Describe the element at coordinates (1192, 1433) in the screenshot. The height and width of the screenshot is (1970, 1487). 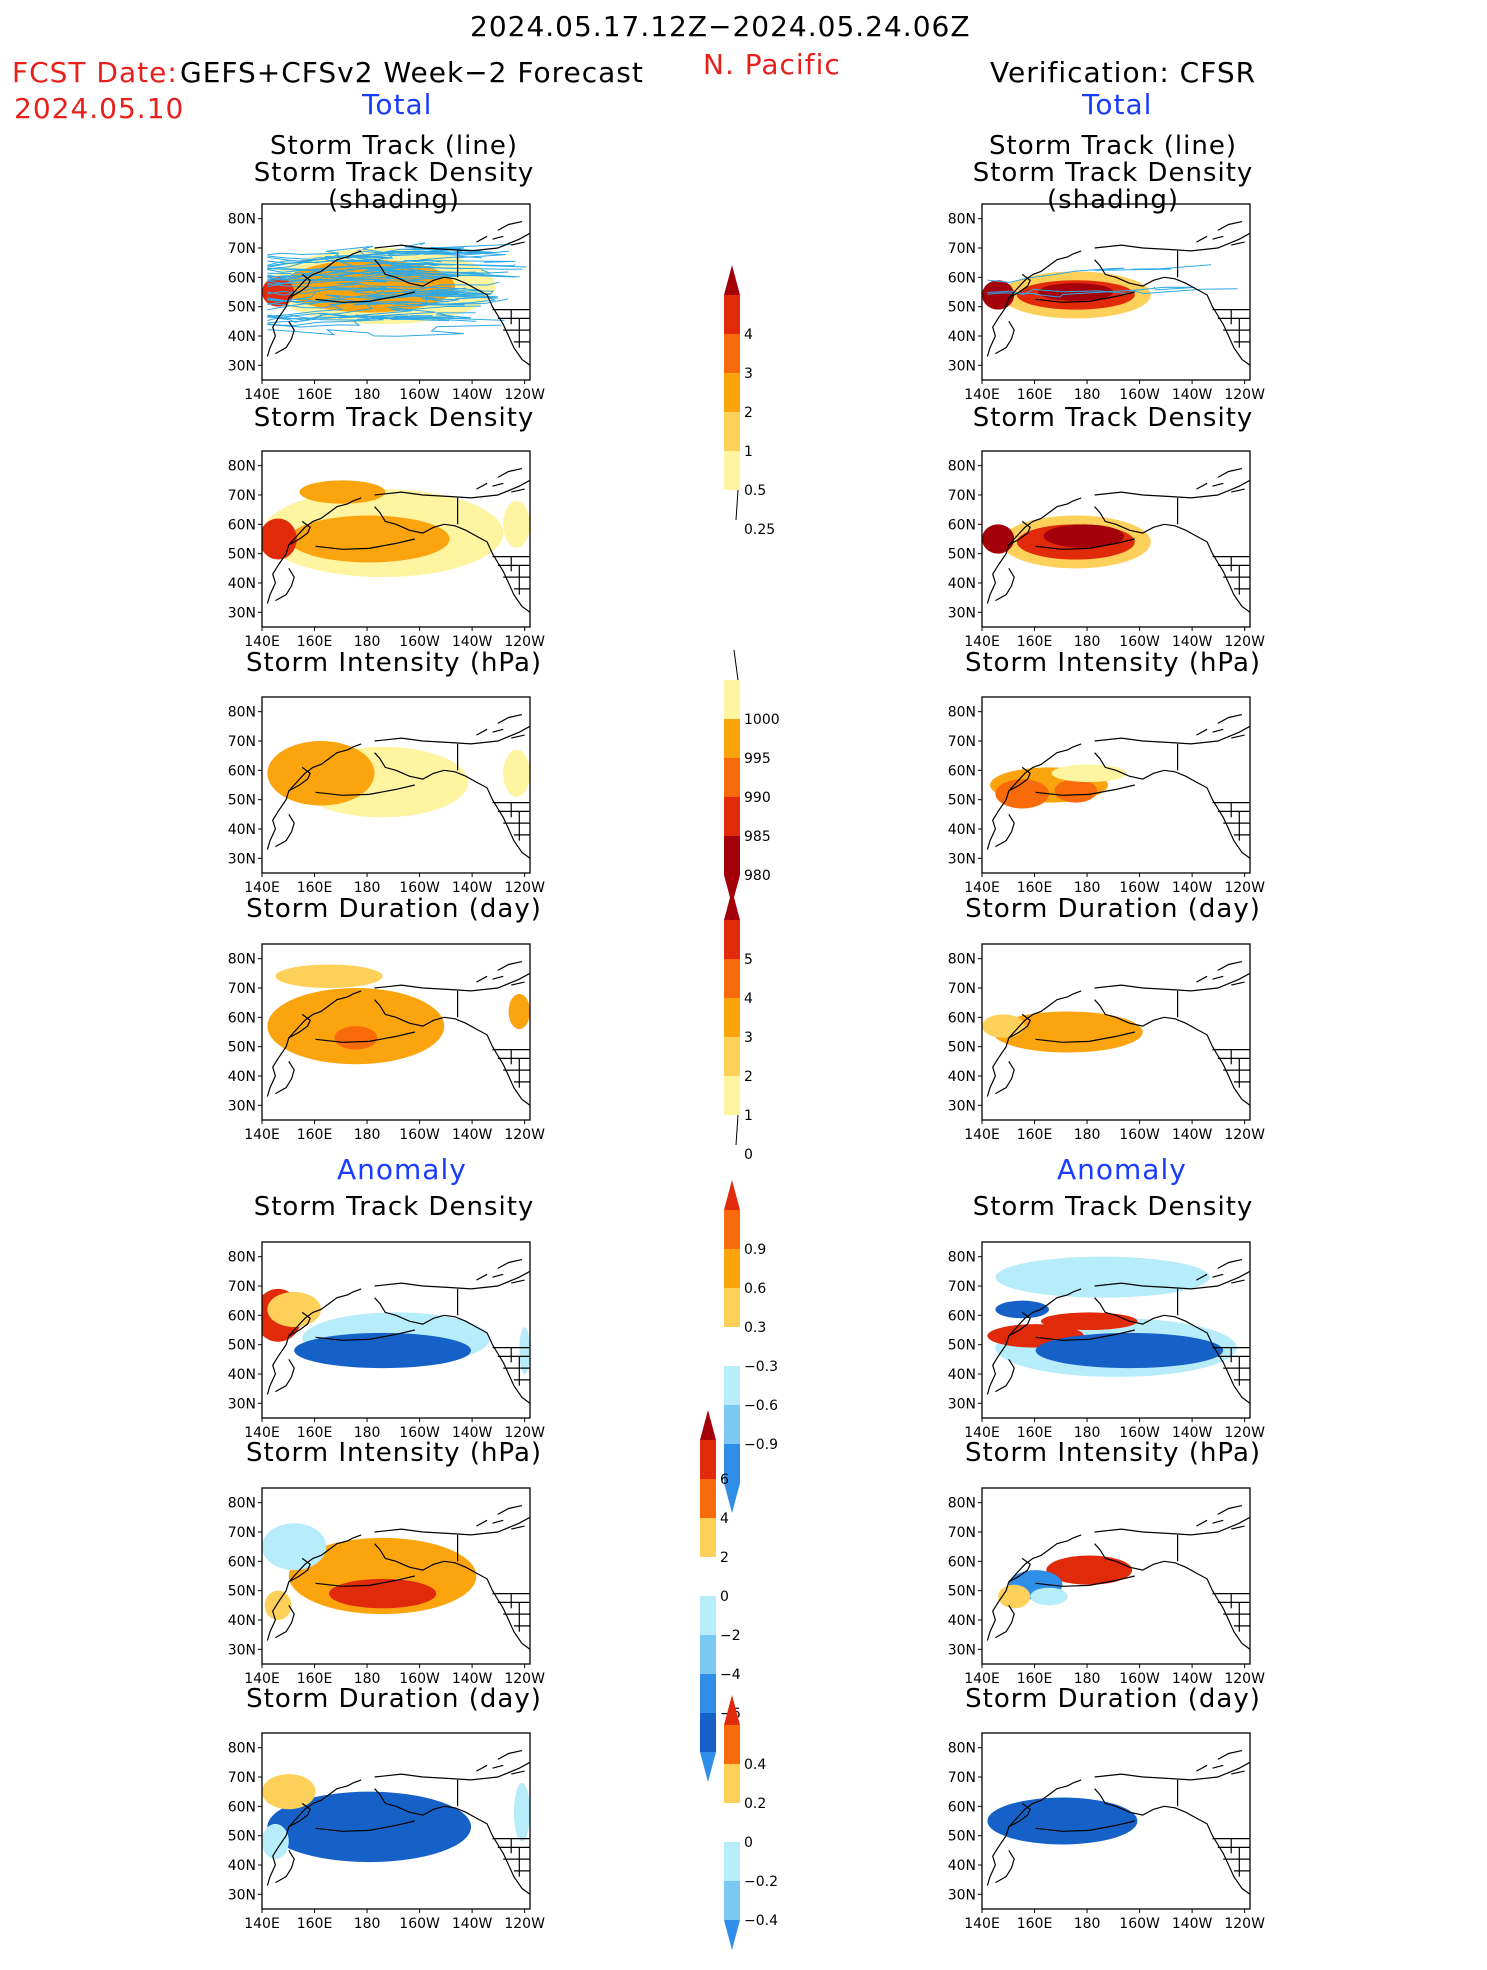
I see `x-tick-label: 140W` at that location.